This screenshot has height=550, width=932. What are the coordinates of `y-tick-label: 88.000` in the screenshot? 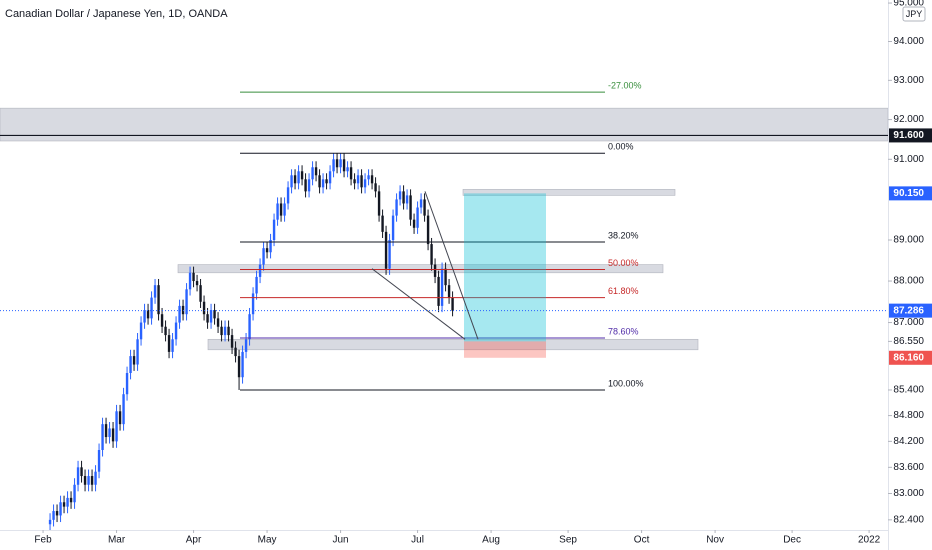 It's located at (908, 281).